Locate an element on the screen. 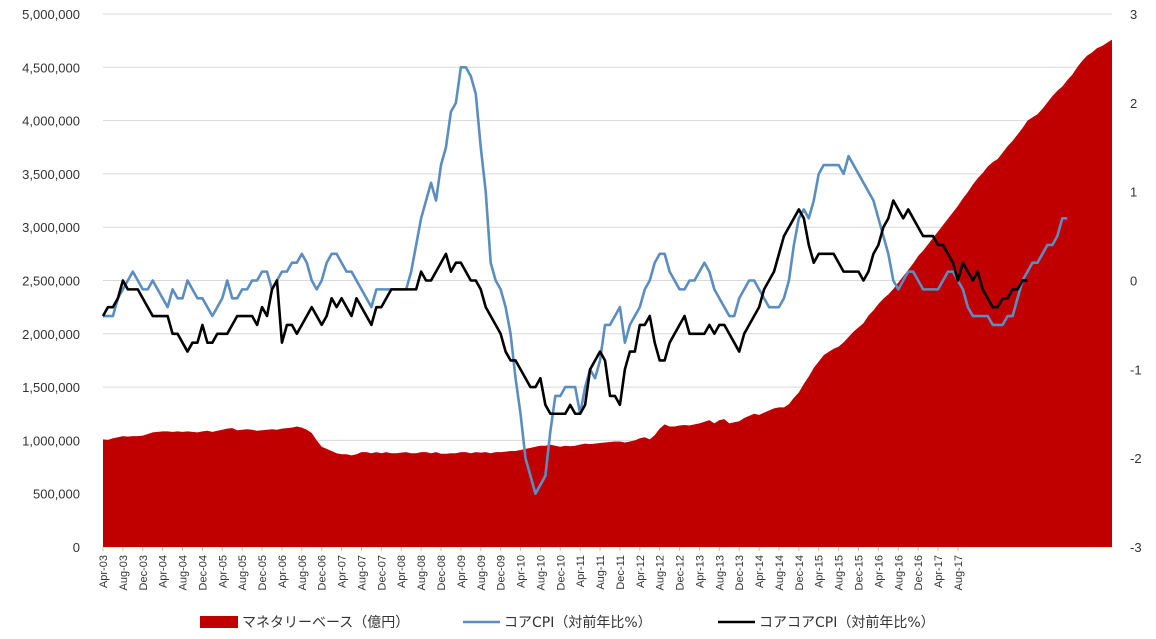 Image resolution: width=1156 pixels, height=639 pixels. x-axis-tick-label: Apr-12 is located at coordinates (641, 571).